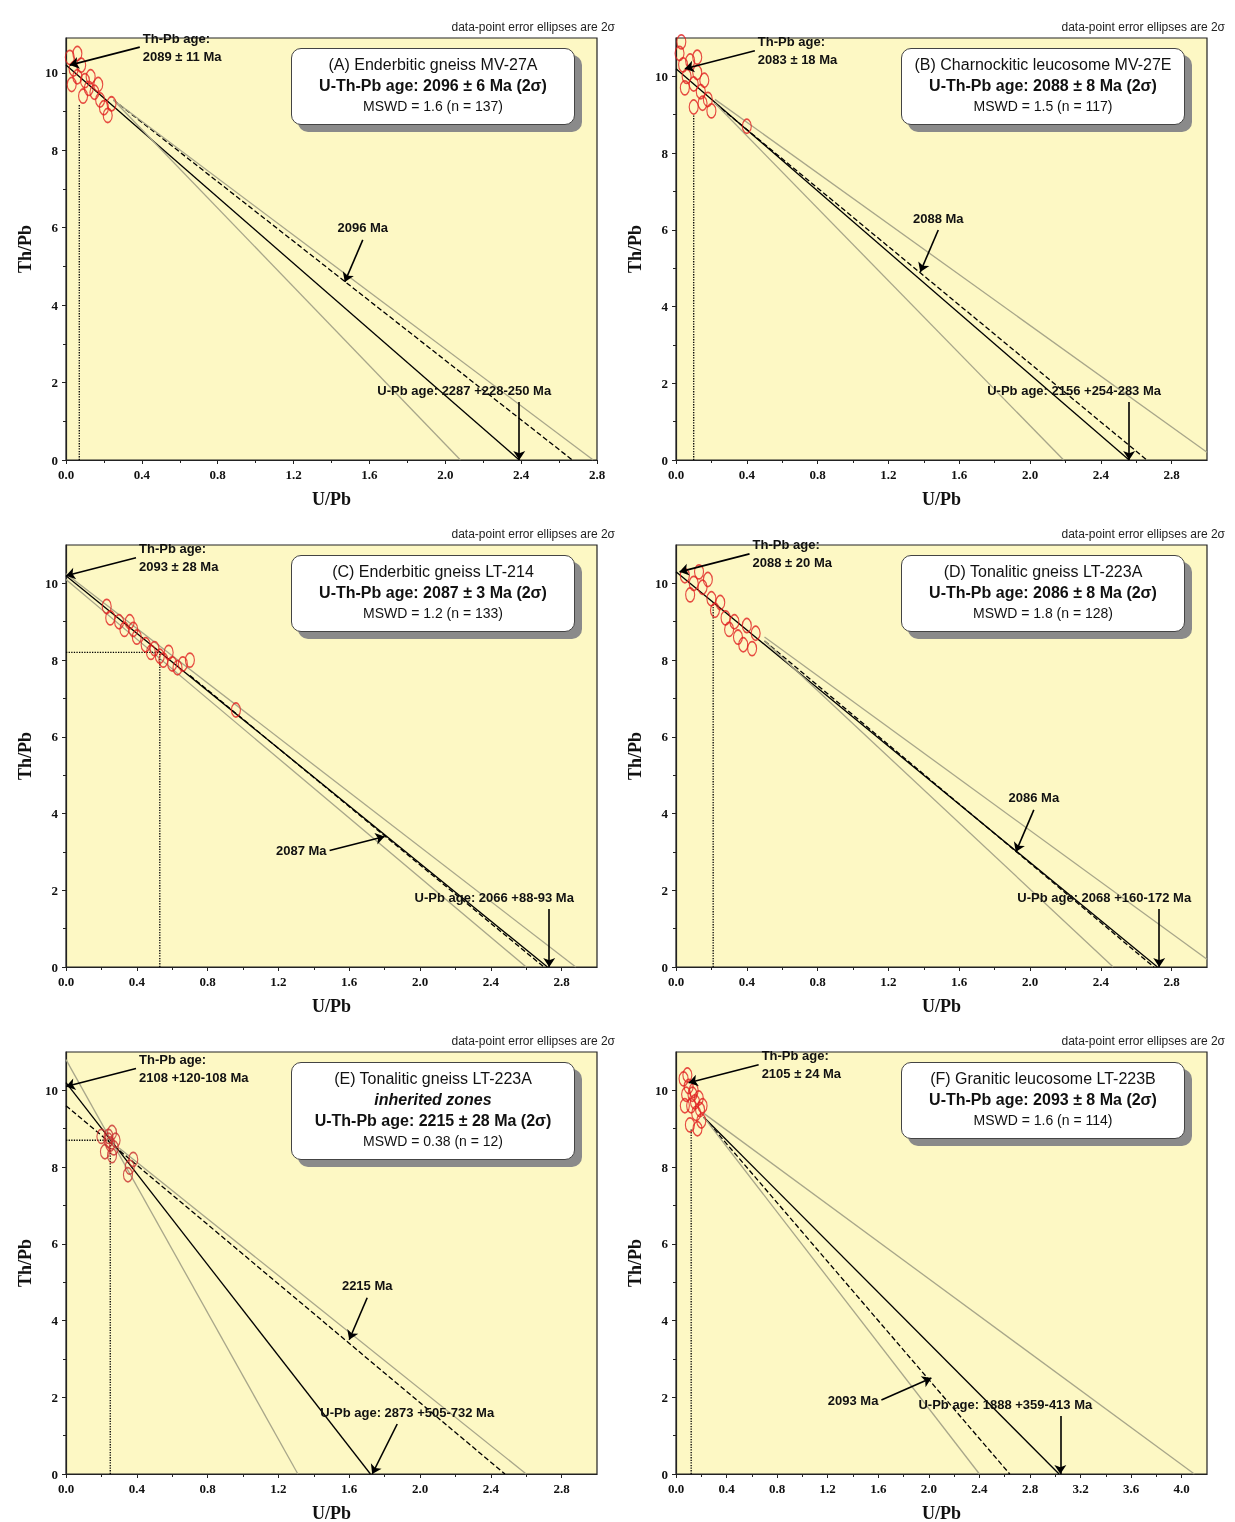 This screenshot has height=1522, width=1235. What do you see at coordinates (179, 558) in the screenshot?
I see `annotation: Th-Pb age: 2093 ± 28 Ma` at bounding box center [179, 558].